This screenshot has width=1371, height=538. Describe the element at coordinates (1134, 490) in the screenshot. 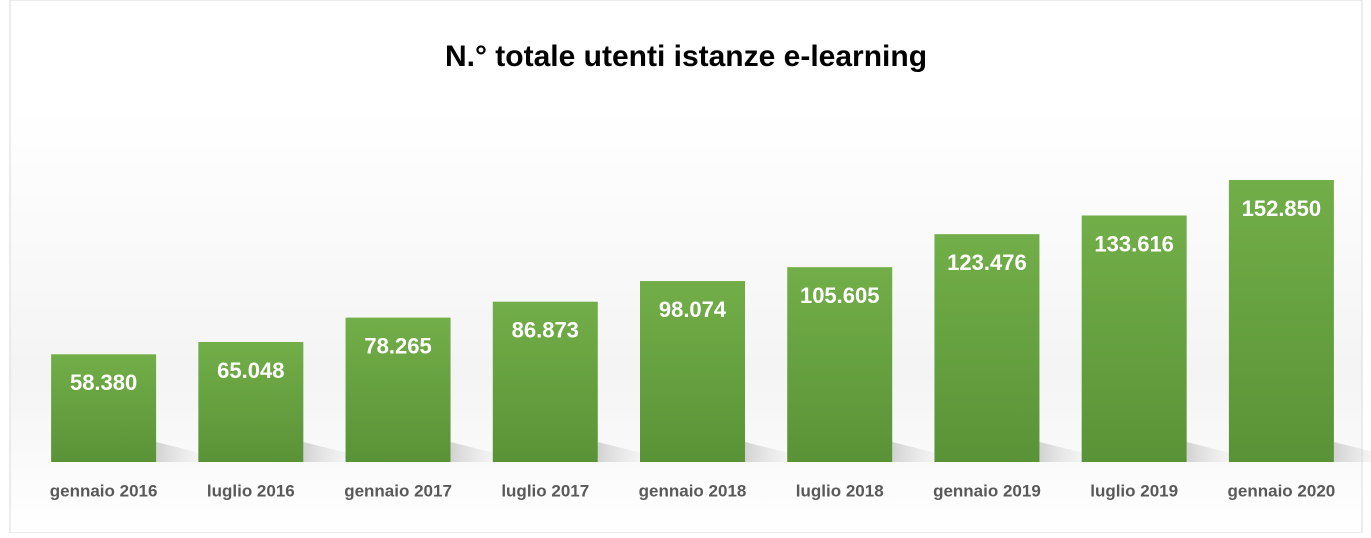

I see `x-tick-label: luglio 2019` at that location.